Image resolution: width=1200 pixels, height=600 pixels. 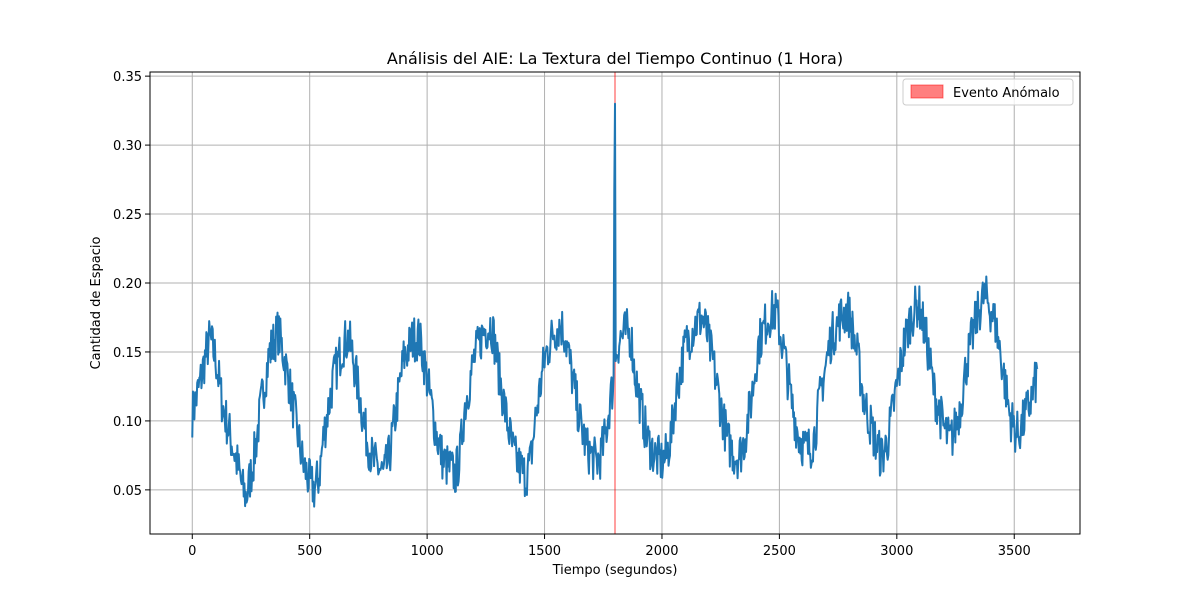 I want to click on legend-label-anomaly: Evento Anómalo, so click(x=1006, y=93).